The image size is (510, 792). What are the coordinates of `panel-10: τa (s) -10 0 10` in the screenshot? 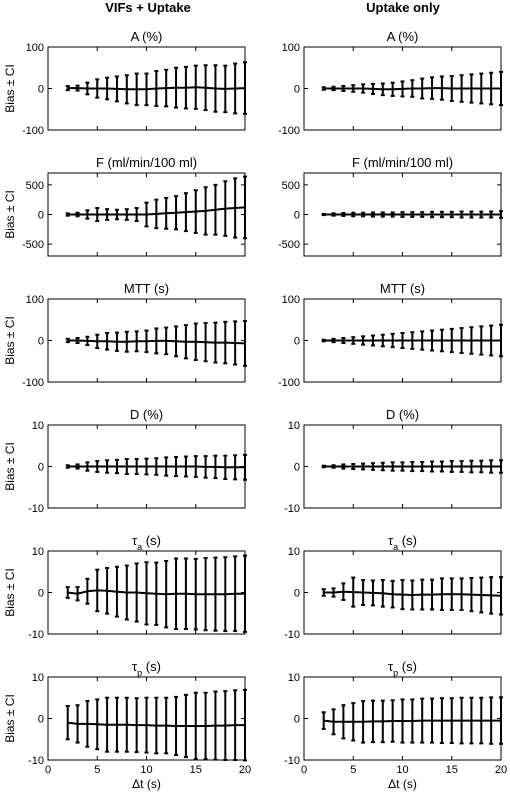 It's located at (393, 587).